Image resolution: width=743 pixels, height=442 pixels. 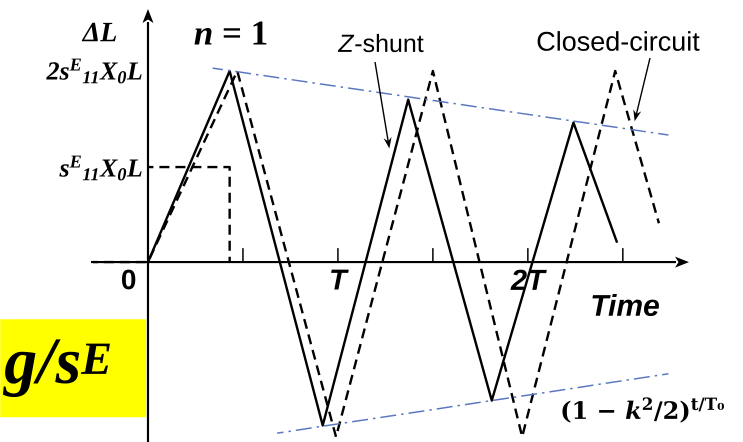 I want to click on series-label: (1 − k$^{2}$/2)$^{t/T₀}$, so click(x=643, y=410).